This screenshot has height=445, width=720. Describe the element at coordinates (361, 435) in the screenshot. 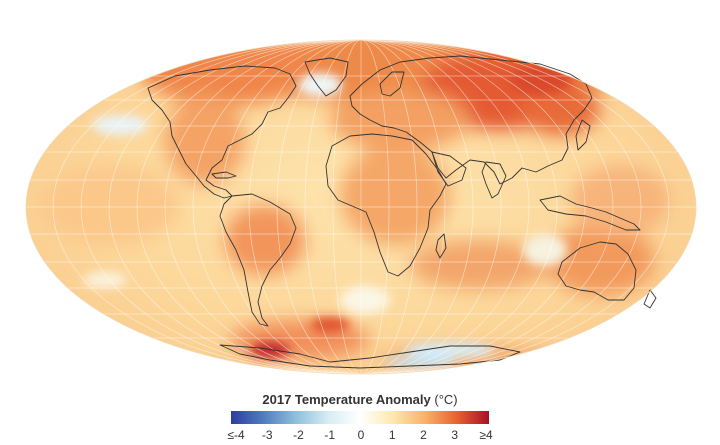

I see `legend-tick-label: 0` at that location.